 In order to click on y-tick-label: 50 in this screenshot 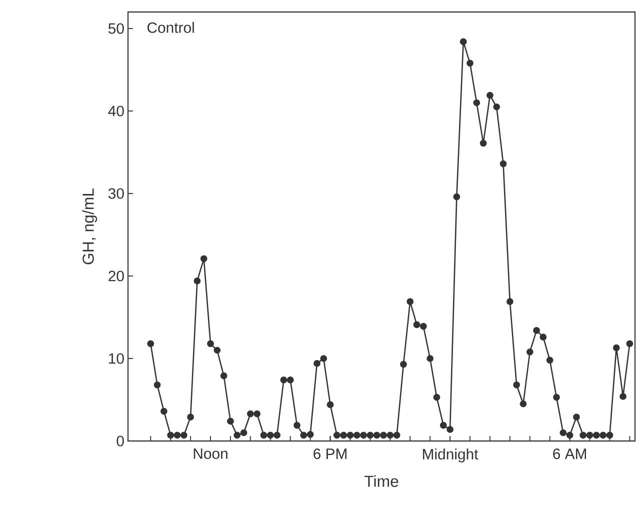, I will do `click(116, 28)`.